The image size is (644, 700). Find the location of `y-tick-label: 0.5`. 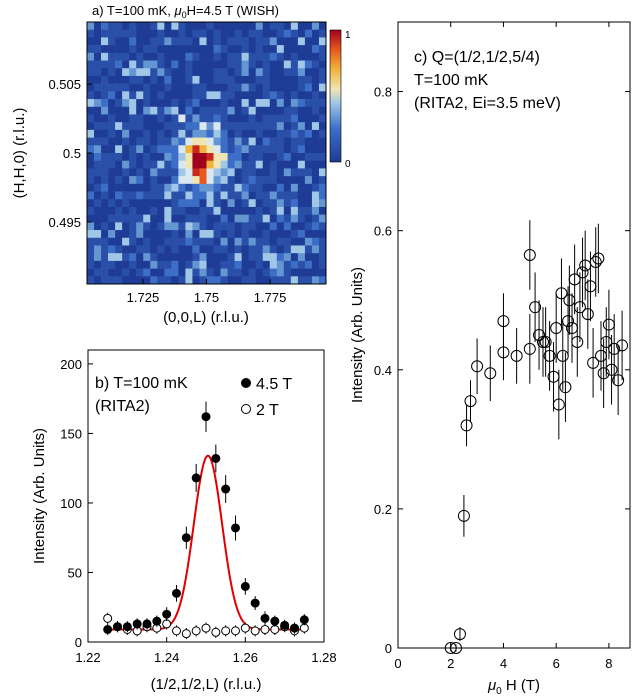

y-tick-label: 0.5 is located at coordinates (72, 153).